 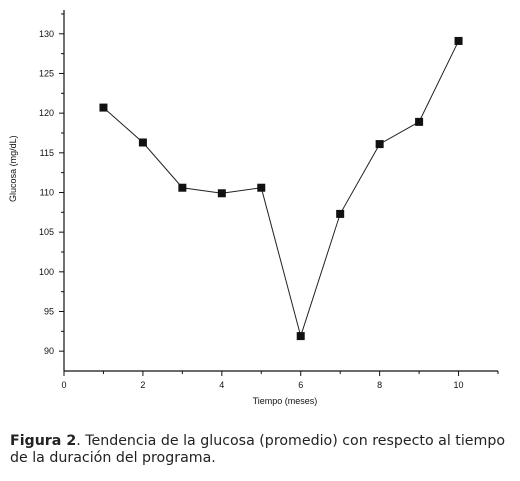 I want to click on x-tick-label: 4, so click(x=221, y=385).